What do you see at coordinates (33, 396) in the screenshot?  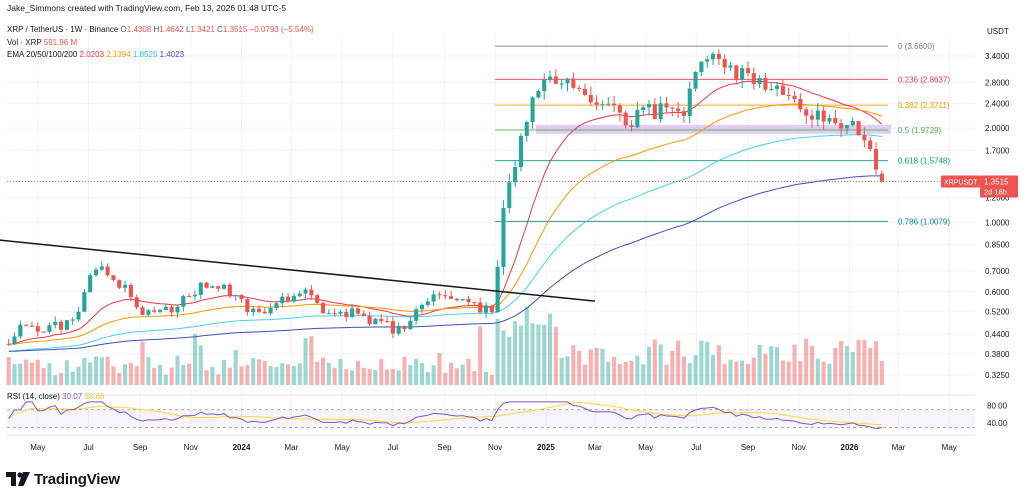 I see `rsi-label: RSI (14, close)` at bounding box center [33, 396].